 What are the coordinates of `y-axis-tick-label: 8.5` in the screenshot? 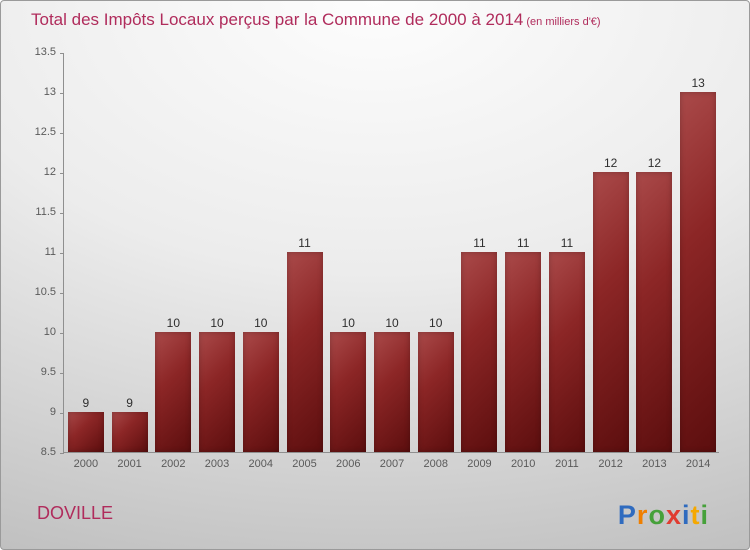 It's located at (48, 452).